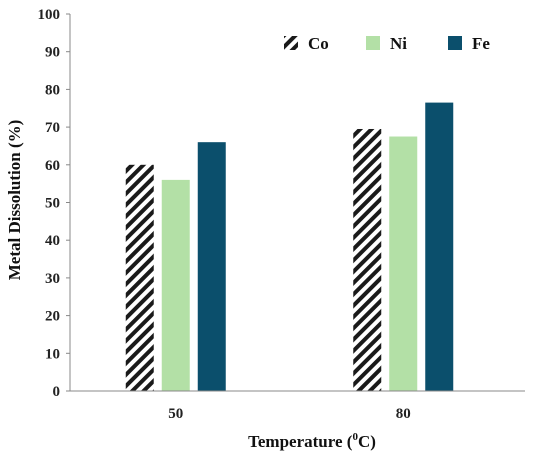 Image resolution: width=550 pixels, height=456 pixels. I want to click on legend: Co Ni Fe, so click(387, 43).